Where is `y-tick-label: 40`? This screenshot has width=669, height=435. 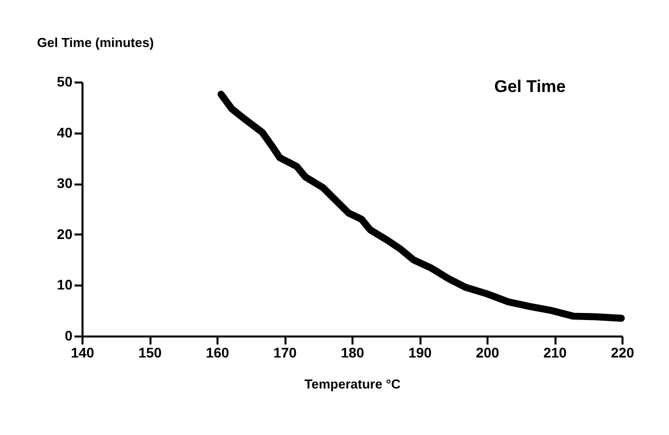
y-tick-label: 40 is located at coordinates (64, 132).